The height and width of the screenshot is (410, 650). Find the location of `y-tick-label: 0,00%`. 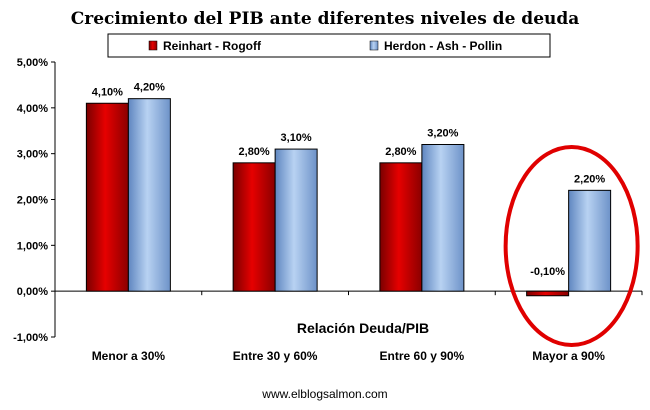

y-tick-label: 0,00% is located at coordinates (32, 292).